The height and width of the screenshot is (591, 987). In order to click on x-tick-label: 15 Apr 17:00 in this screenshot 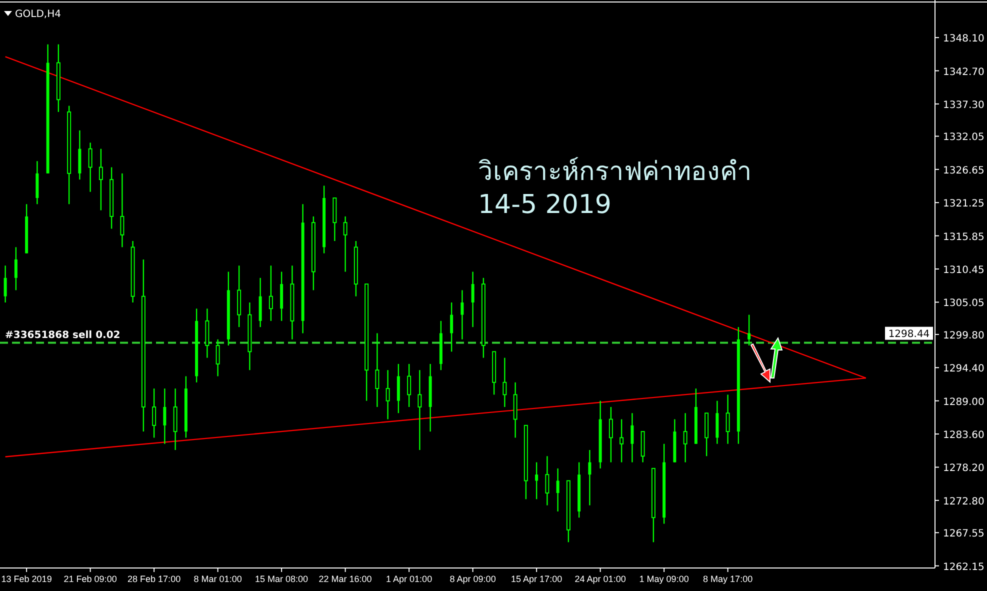, I will do `click(536, 579)`.